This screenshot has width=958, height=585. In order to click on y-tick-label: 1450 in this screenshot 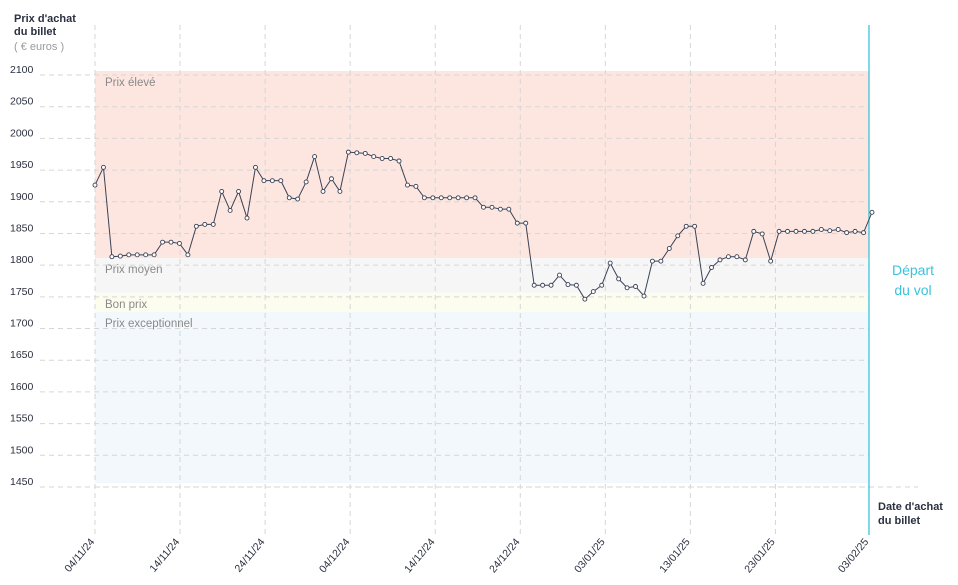, I will do `click(22, 482)`.